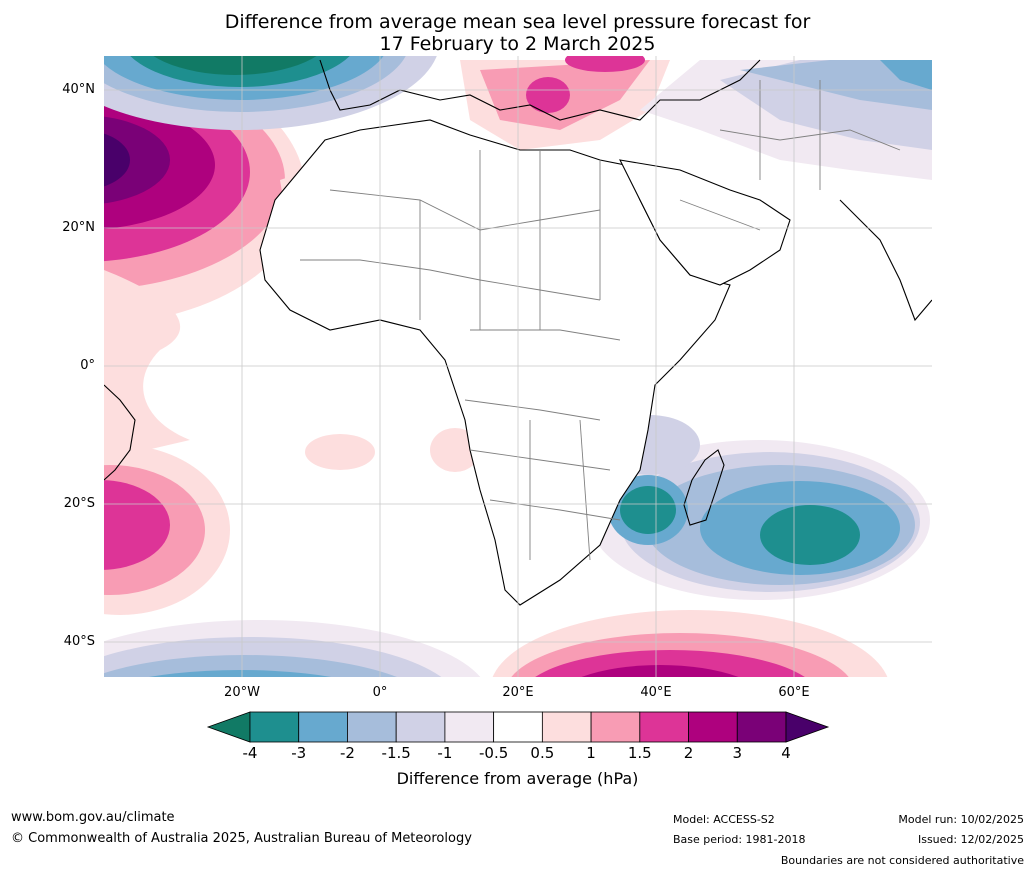 The image size is (1035, 873). Describe the element at coordinates (542, 753) in the screenshot. I see `colorbar-tick-label: 0.5` at that location.